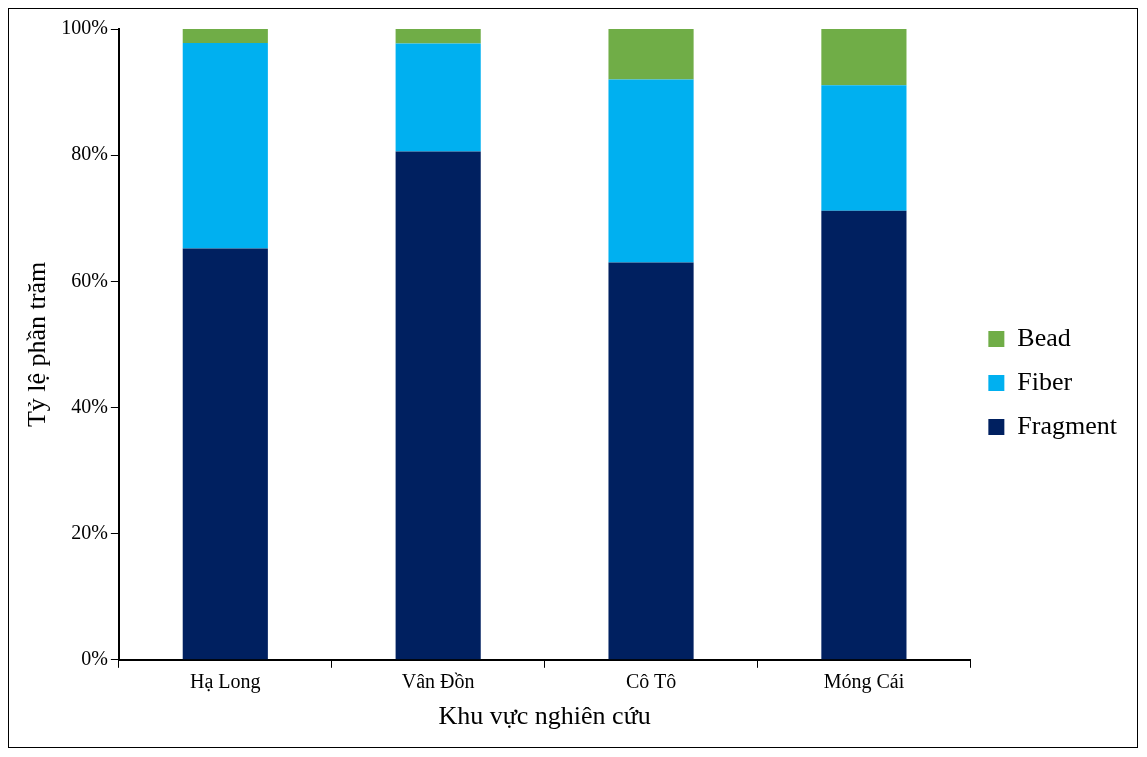 This screenshot has width=1147, height=757. What do you see at coordinates (89, 153) in the screenshot?
I see `y-tick-label: 80%` at bounding box center [89, 153].